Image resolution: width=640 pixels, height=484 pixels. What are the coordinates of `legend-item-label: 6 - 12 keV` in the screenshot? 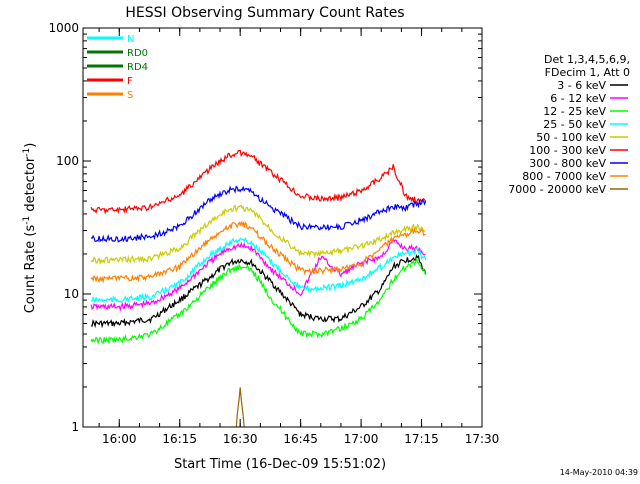 It's located at (578, 98).